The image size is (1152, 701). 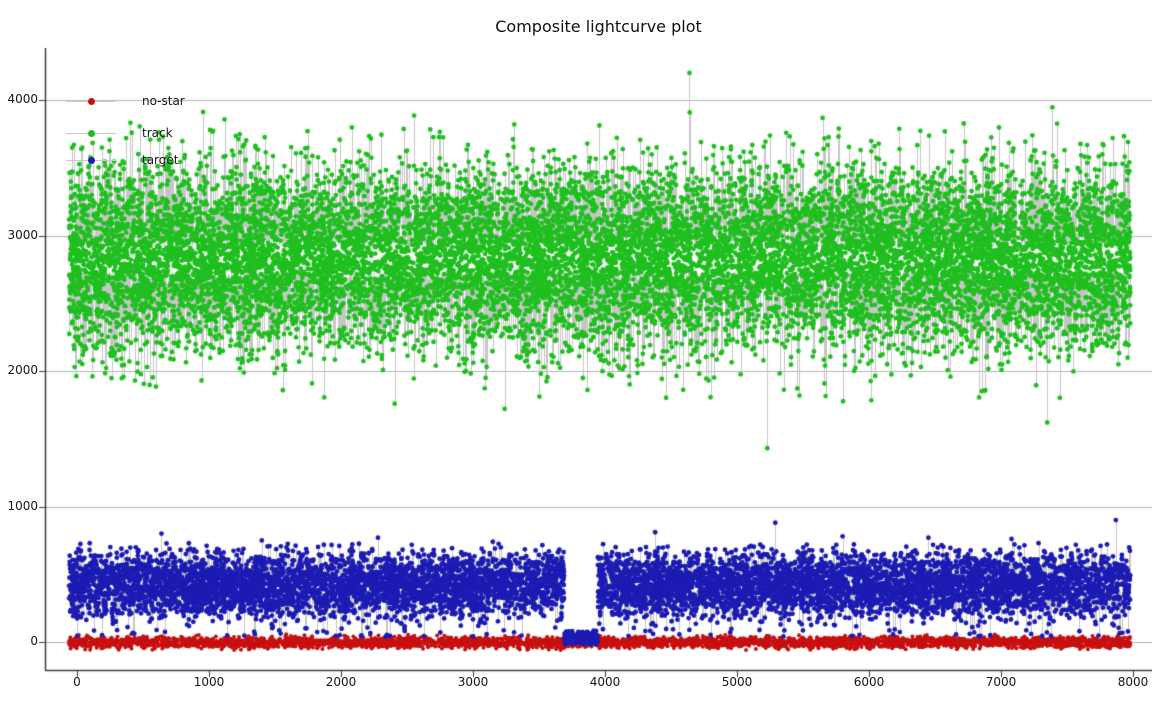 I want to click on x-tick-label: 8000, so click(x=1133, y=682).